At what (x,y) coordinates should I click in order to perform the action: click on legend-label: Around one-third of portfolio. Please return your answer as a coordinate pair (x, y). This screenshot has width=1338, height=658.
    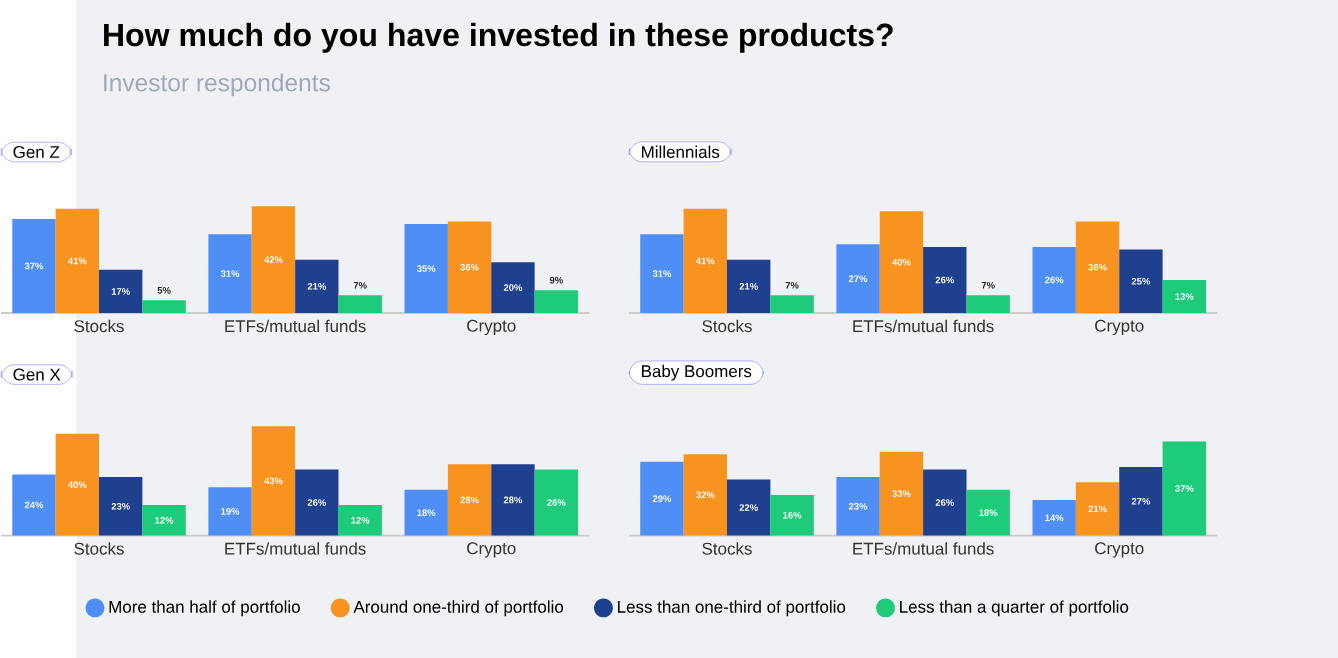
    Looking at the image, I should click on (458, 608).